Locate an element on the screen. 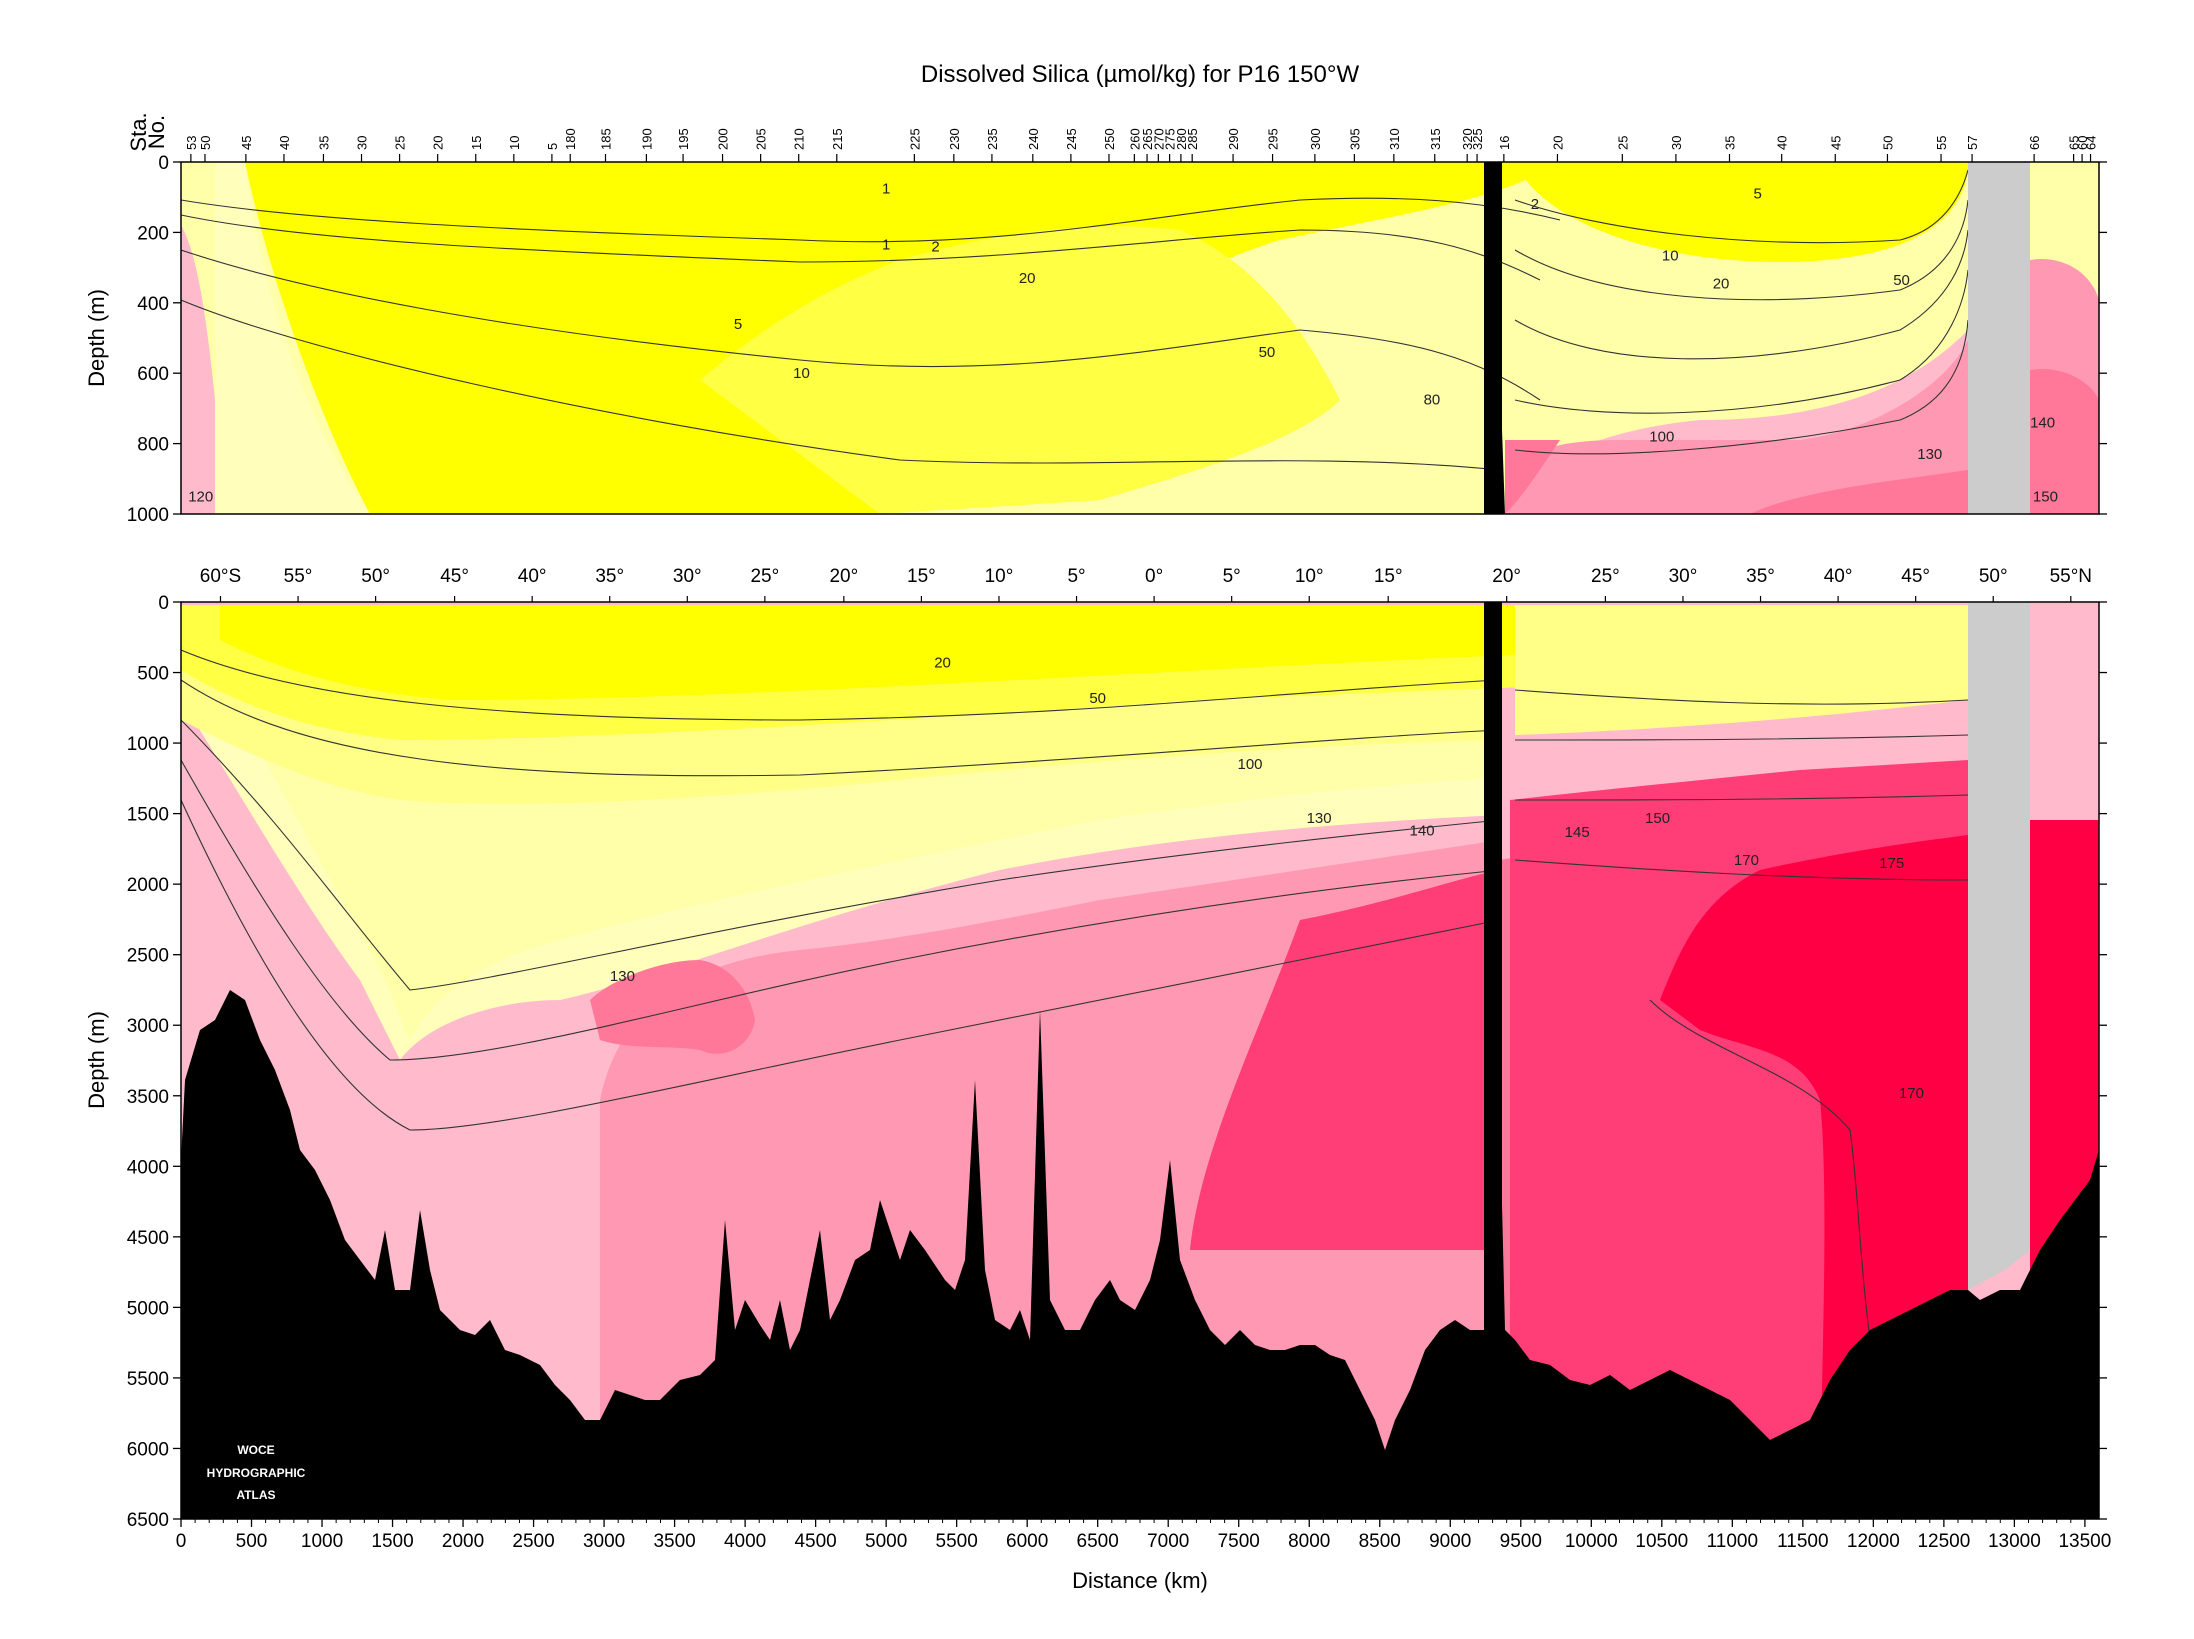  latitude-label: 55°N is located at coordinates (2071, 576).